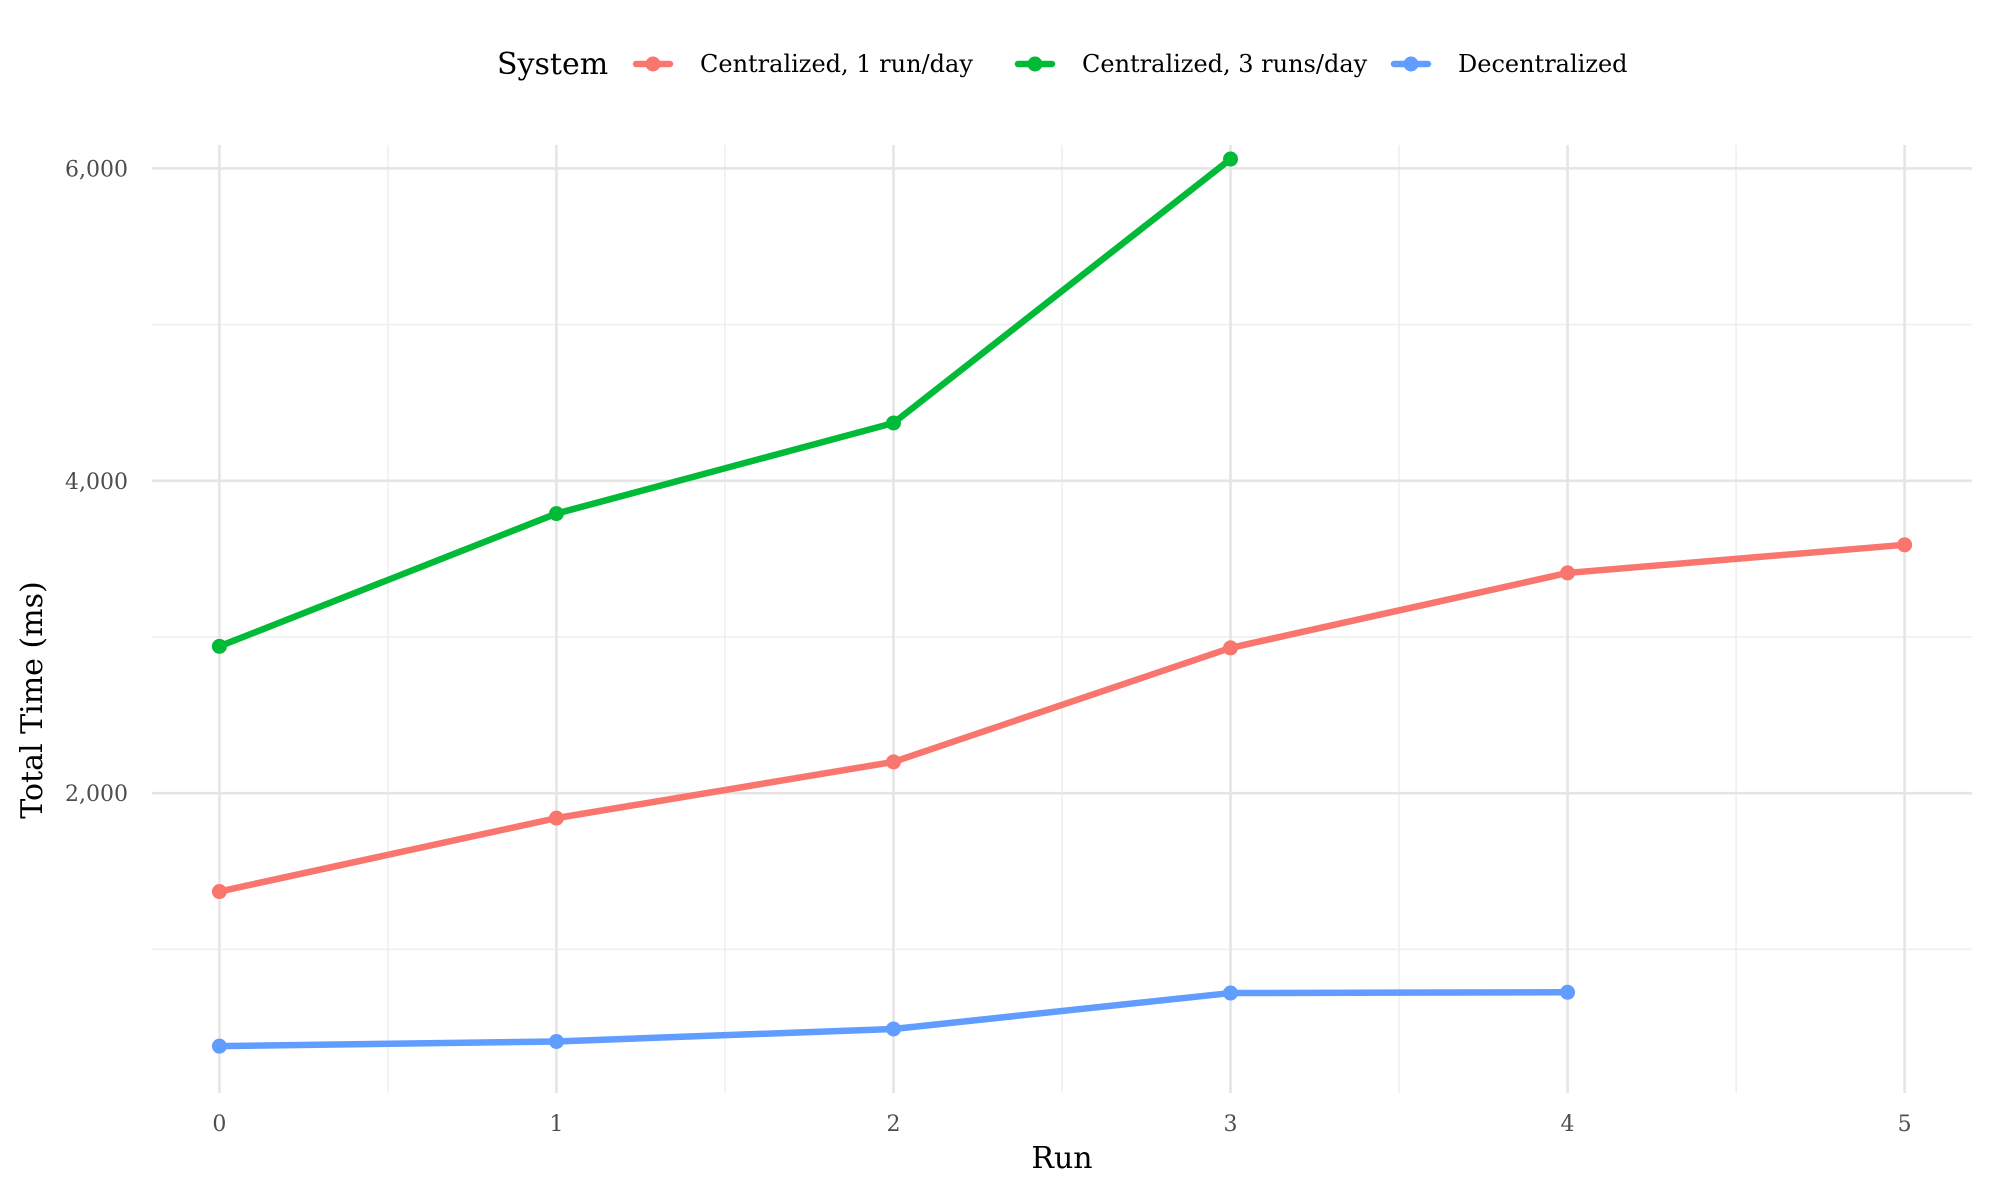 The image size is (2000, 1200). Describe the element at coordinates (836, 64) in the screenshot. I see `legend-label: Centralized, 1 run/day` at that location.